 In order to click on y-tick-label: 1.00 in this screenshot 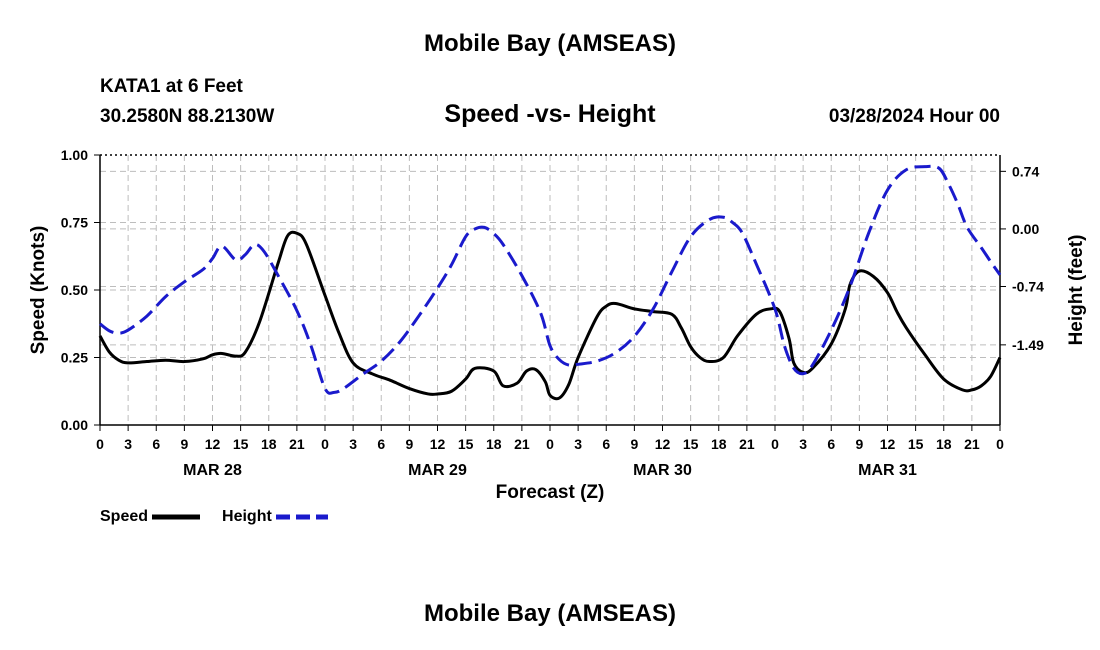, I will do `click(74, 155)`.